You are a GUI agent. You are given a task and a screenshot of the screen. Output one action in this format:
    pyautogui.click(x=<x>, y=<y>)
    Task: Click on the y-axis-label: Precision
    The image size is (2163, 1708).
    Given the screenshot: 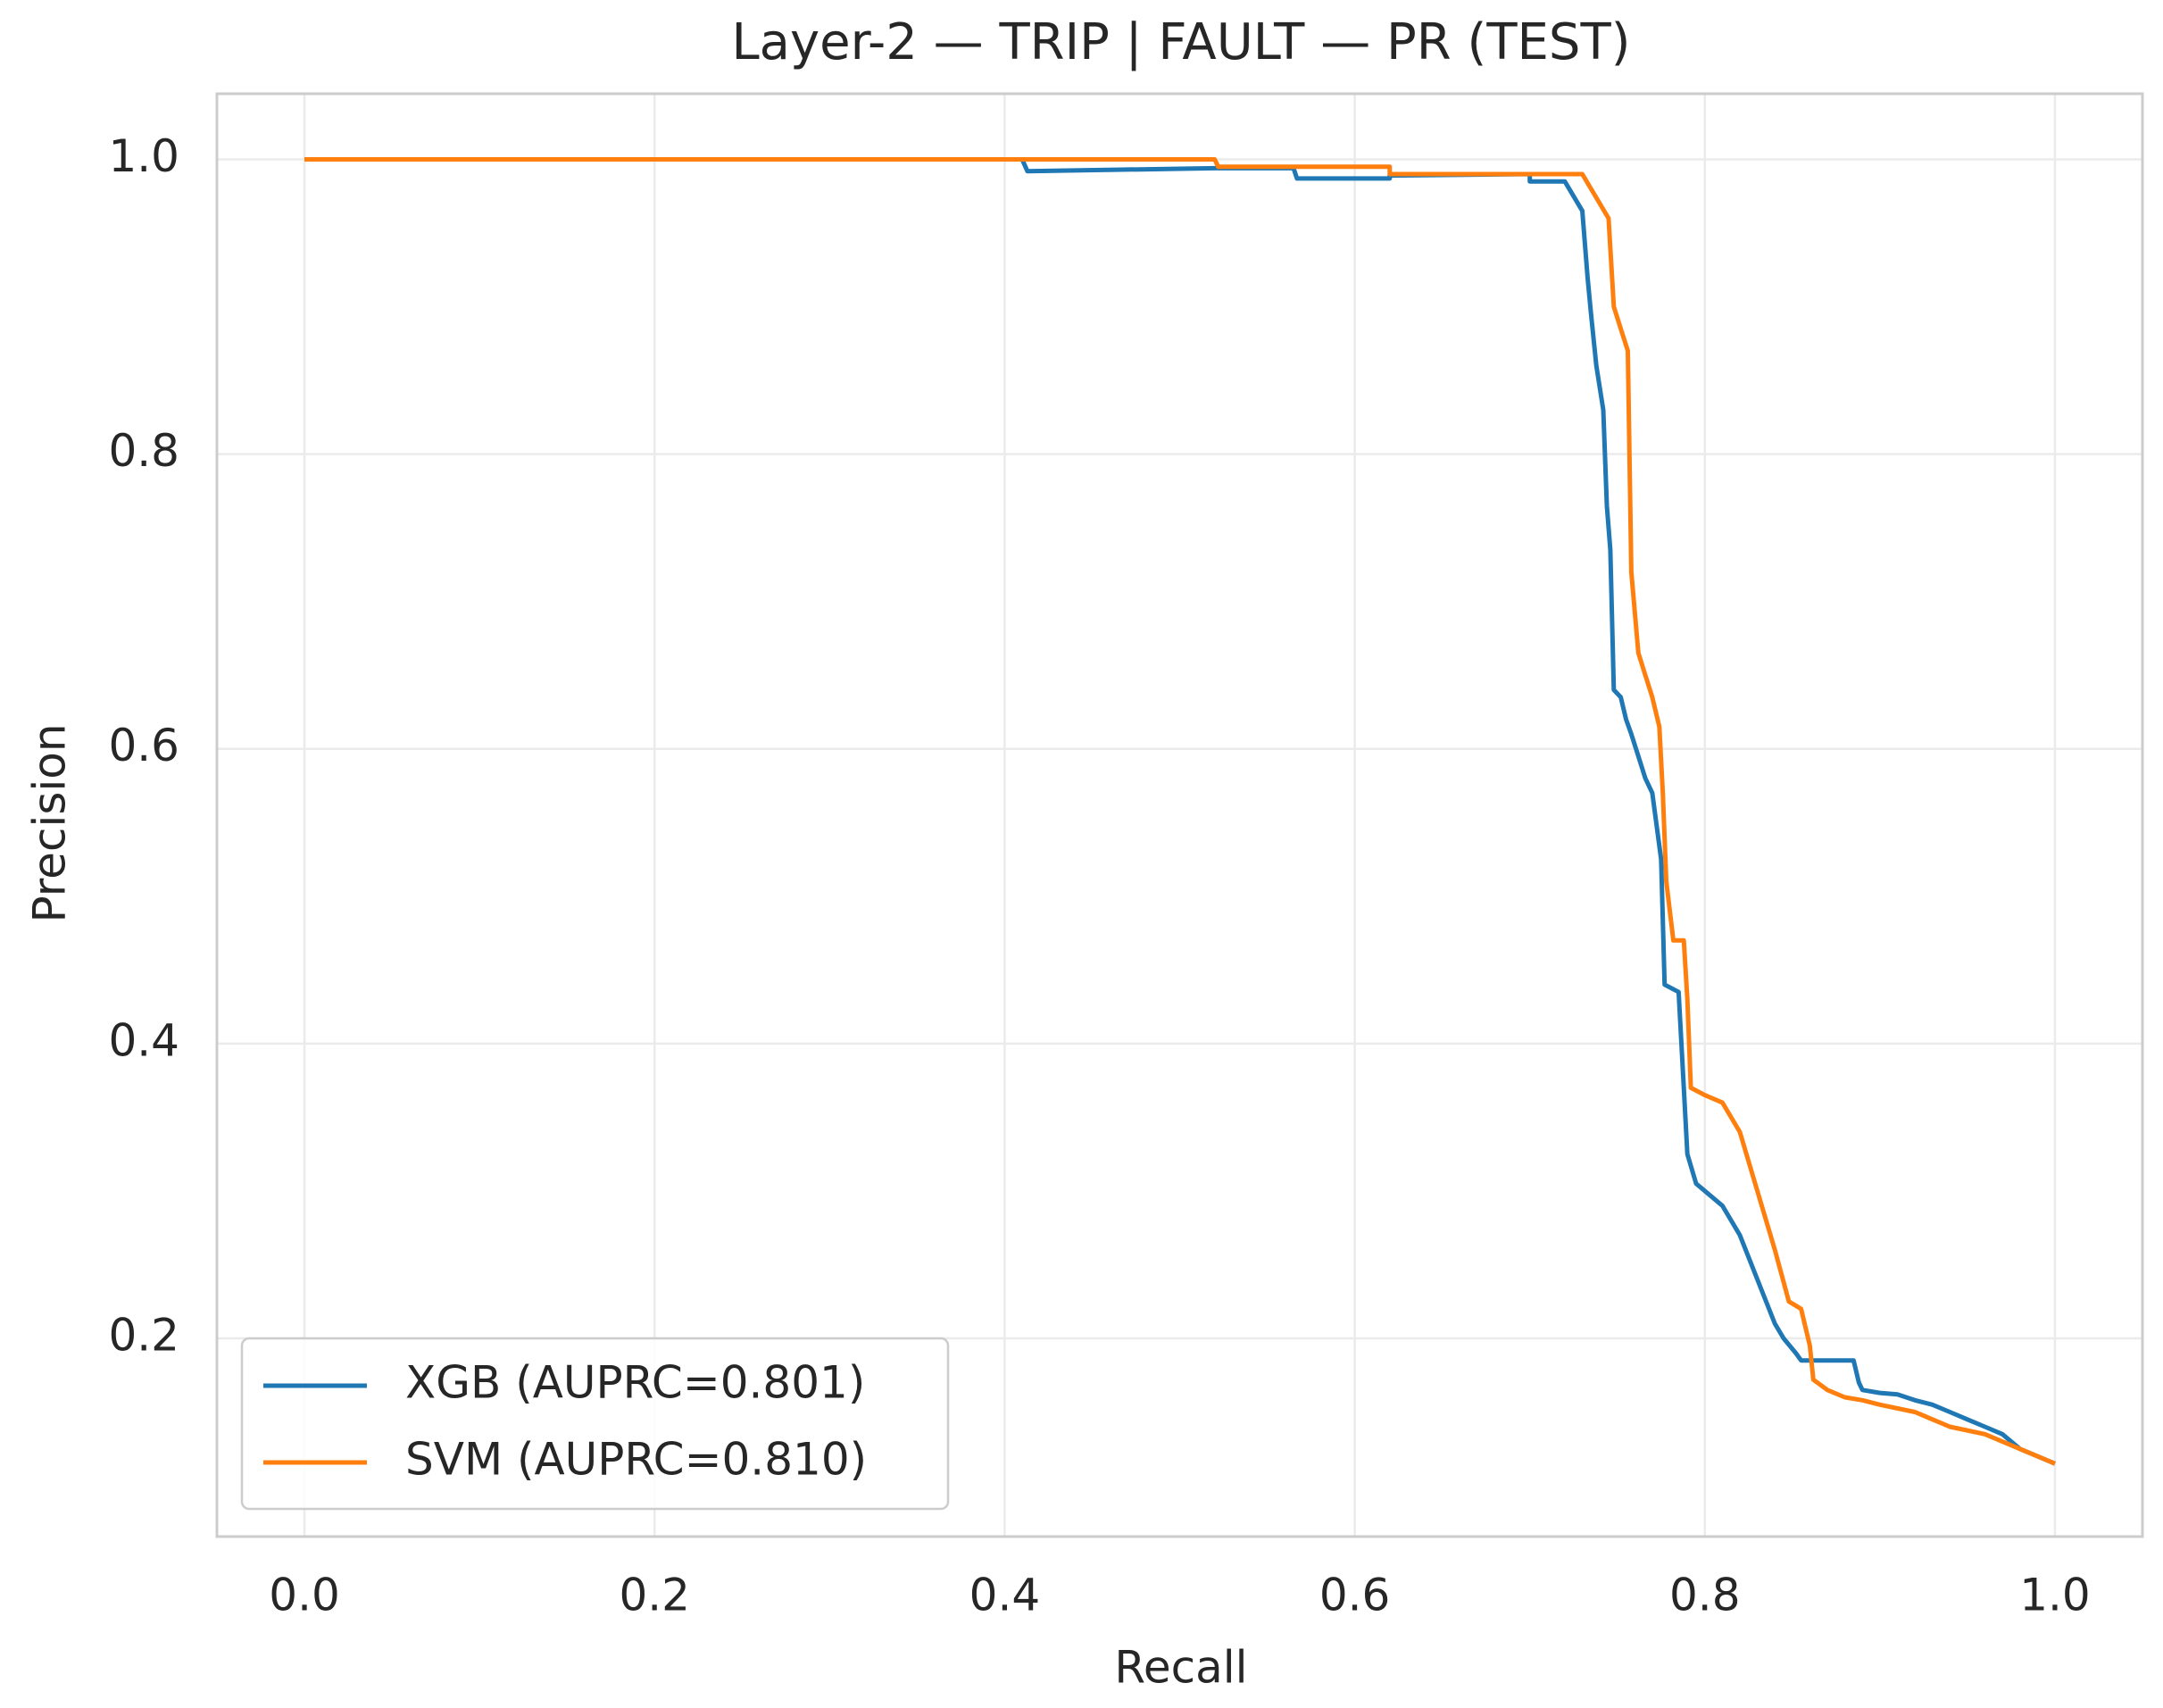 What is the action you would take?
    pyautogui.click(x=50, y=822)
    